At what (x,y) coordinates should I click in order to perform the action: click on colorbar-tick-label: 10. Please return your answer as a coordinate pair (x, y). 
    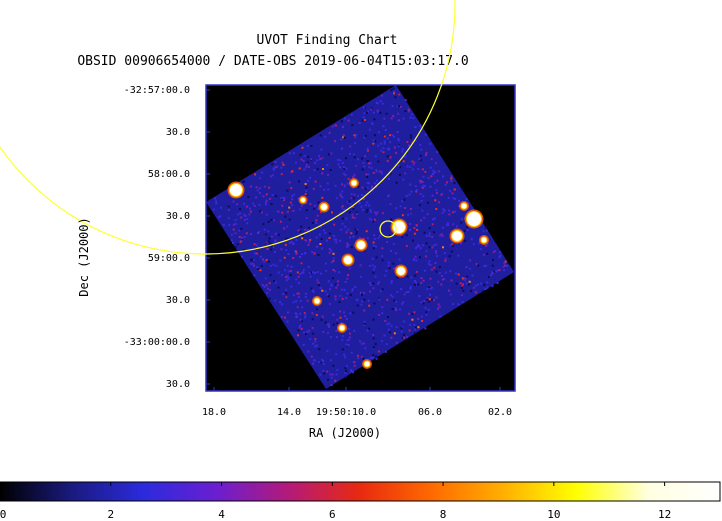
    Looking at the image, I should click on (553, 514).